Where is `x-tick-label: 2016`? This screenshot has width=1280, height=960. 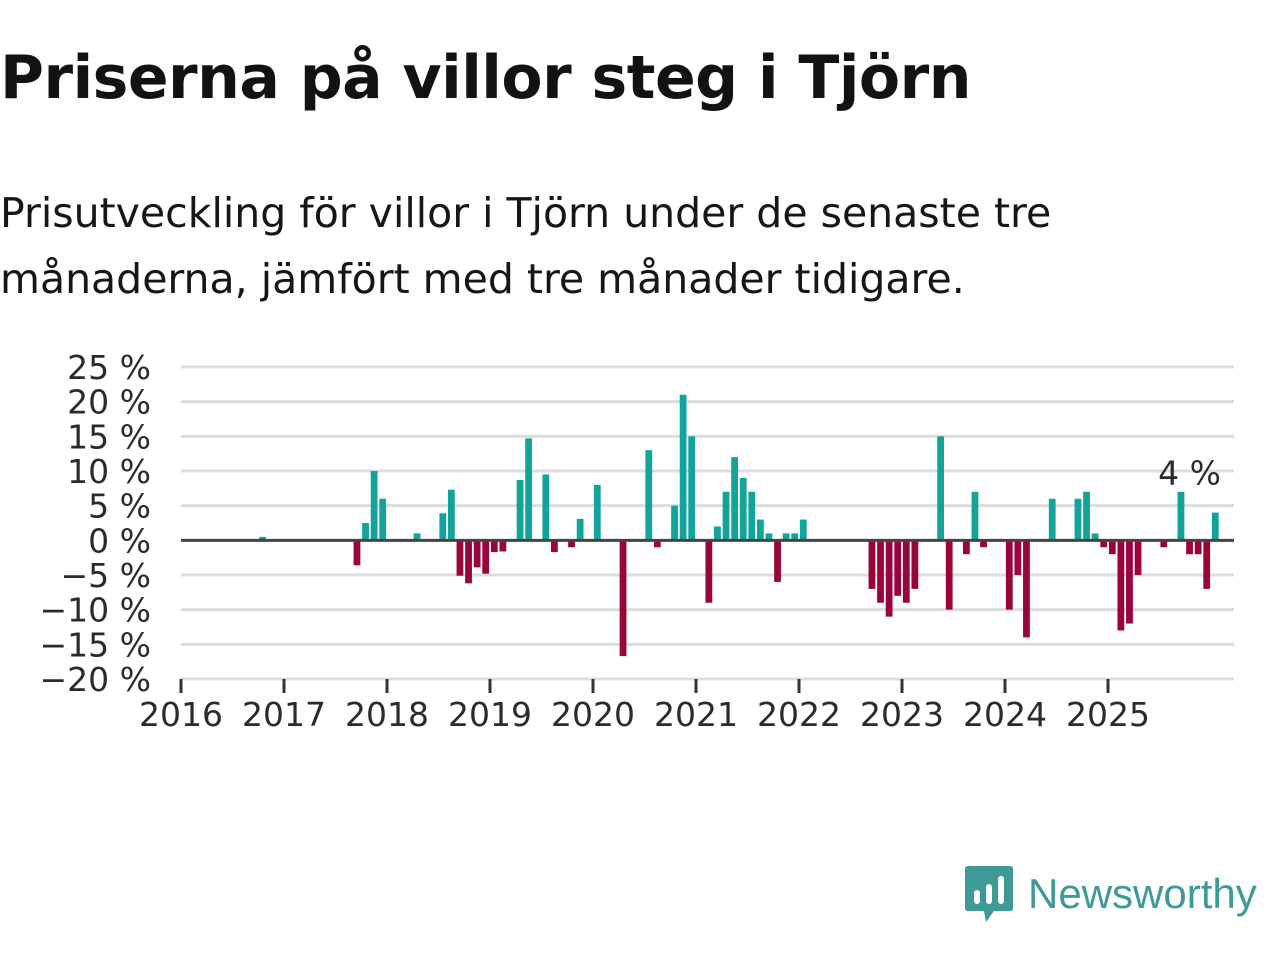
x-tick-label: 2016 is located at coordinates (181, 714).